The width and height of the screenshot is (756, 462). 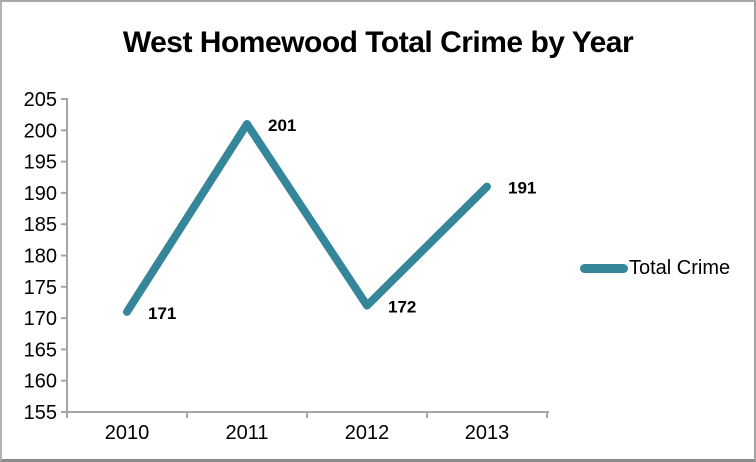 I want to click on x-tick-label: 2013, so click(x=487, y=433).